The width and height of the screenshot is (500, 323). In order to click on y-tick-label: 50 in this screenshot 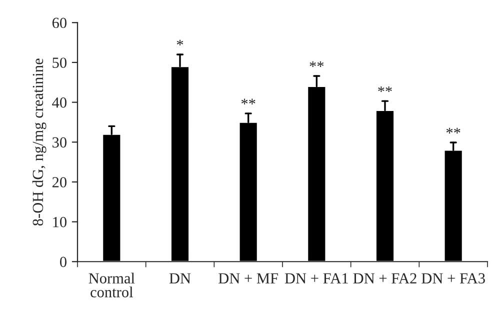, I will do `click(59, 63)`.